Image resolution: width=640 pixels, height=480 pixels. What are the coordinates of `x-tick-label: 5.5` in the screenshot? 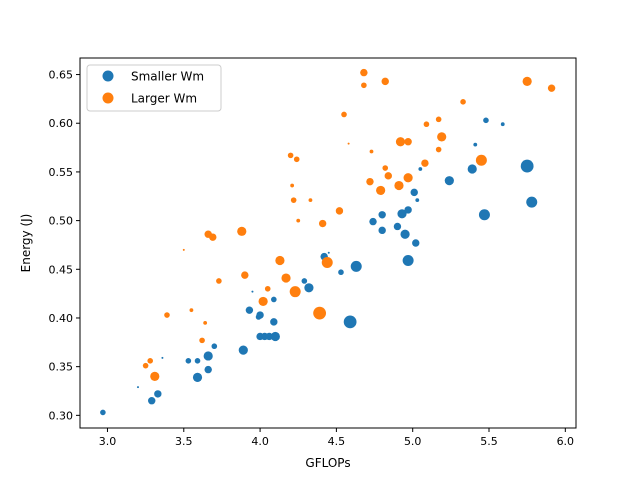 It's located at (489, 441).